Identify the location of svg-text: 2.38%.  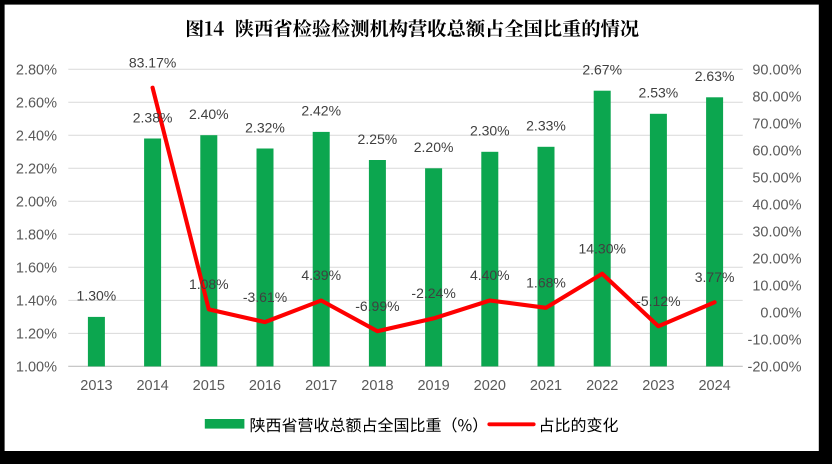
(153, 117).